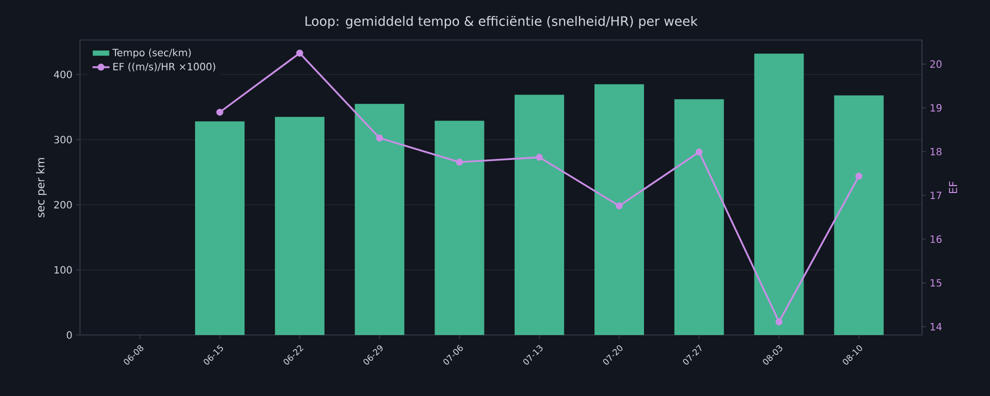  I want to click on y2-tick-label: 15, so click(936, 283).